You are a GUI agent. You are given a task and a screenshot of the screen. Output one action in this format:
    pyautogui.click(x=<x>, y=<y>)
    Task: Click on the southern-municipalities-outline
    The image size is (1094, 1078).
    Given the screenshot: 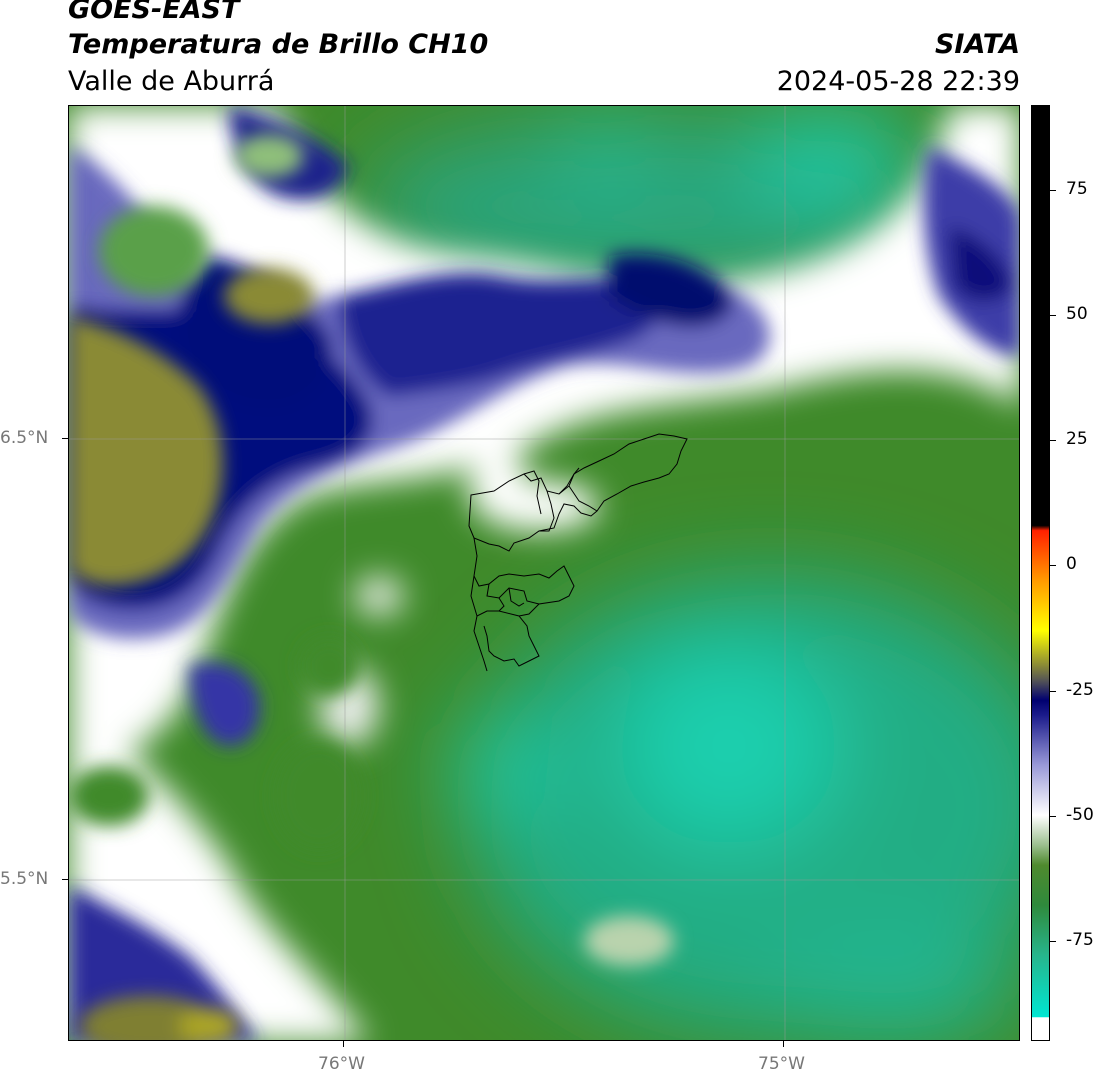 What is the action you would take?
    pyautogui.click(x=505, y=621)
    